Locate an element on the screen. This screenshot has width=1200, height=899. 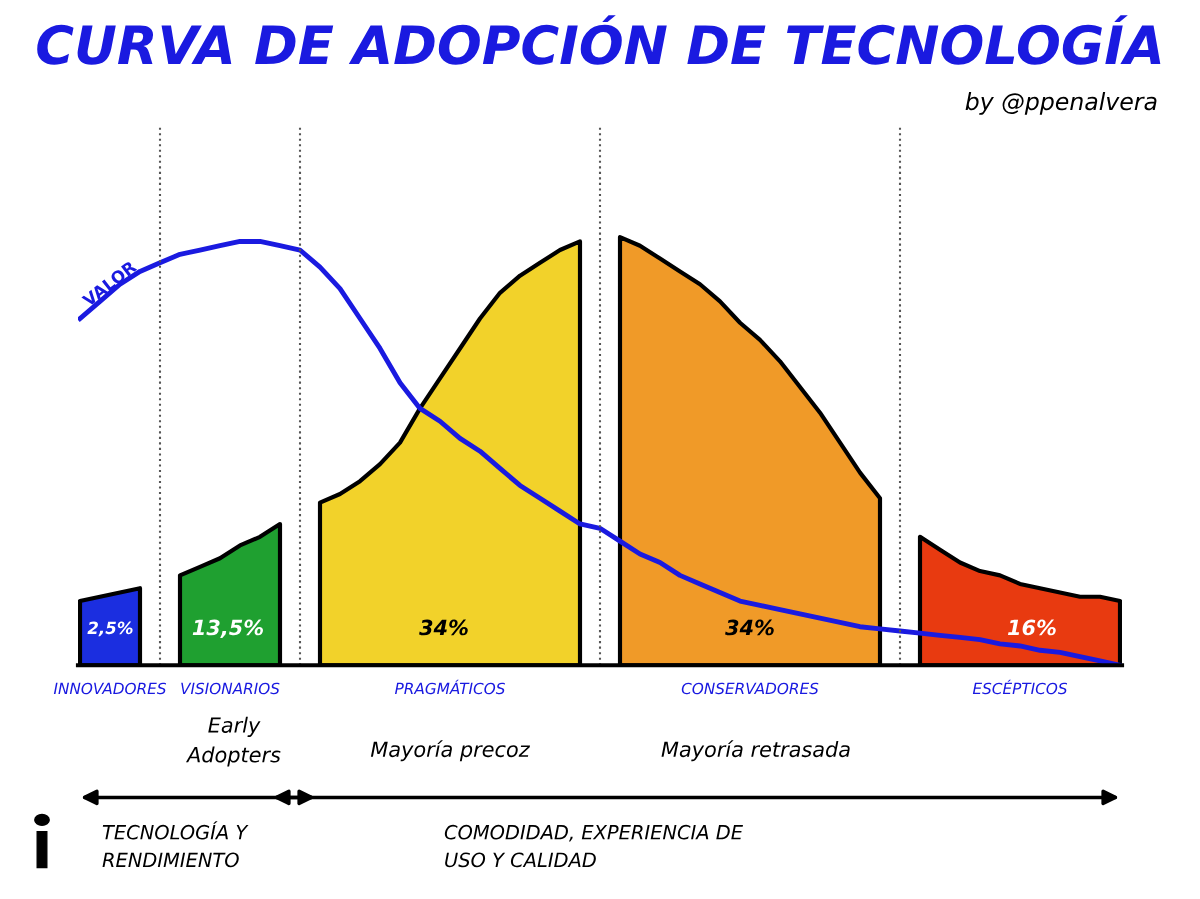
series-label: ESCÉPTICOS is located at coordinates (1020, 687).